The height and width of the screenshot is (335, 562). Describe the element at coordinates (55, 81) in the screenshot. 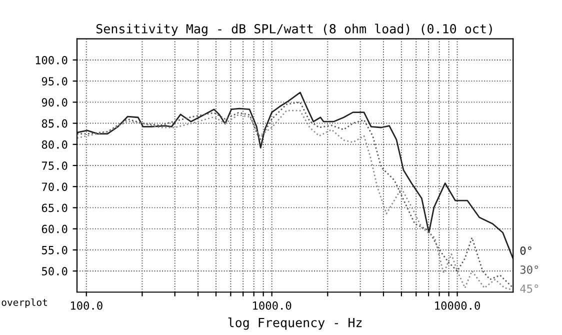

I see `y-tick-label: 95.0` at that location.